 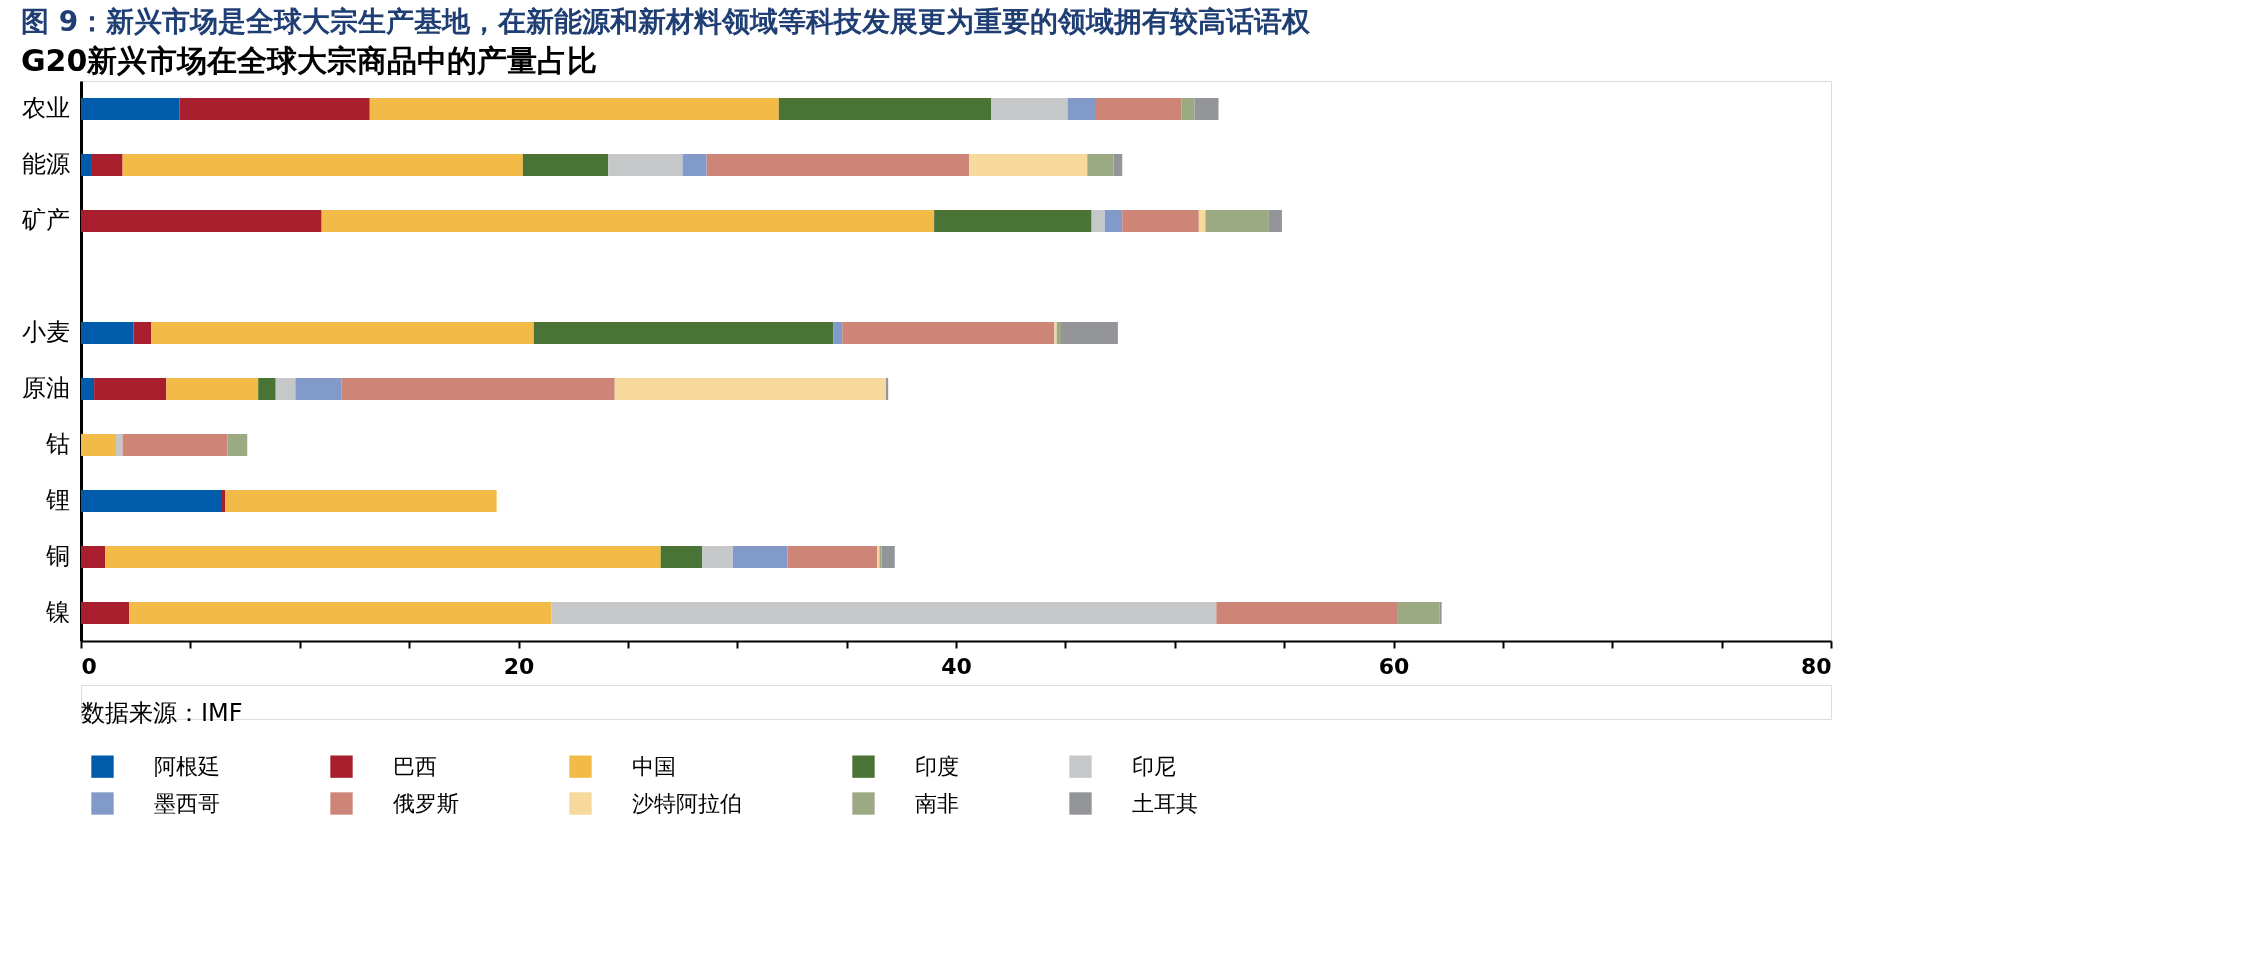 What do you see at coordinates (519, 666) in the screenshot?
I see `x-tick-label: 20` at bounding box center [519, 666].